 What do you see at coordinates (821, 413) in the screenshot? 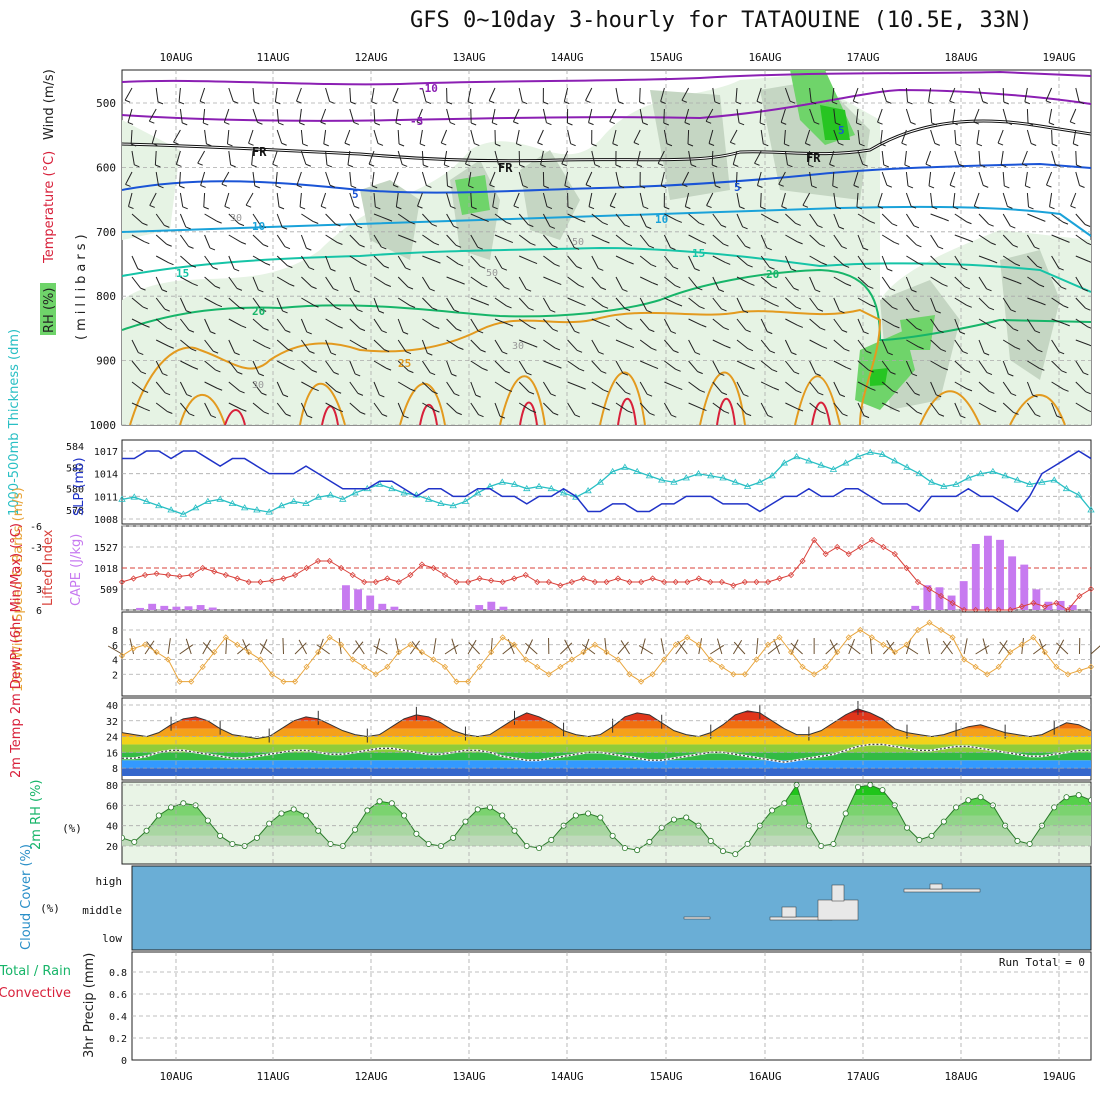
I see `contour-35g` at bounding box center [821, 413].